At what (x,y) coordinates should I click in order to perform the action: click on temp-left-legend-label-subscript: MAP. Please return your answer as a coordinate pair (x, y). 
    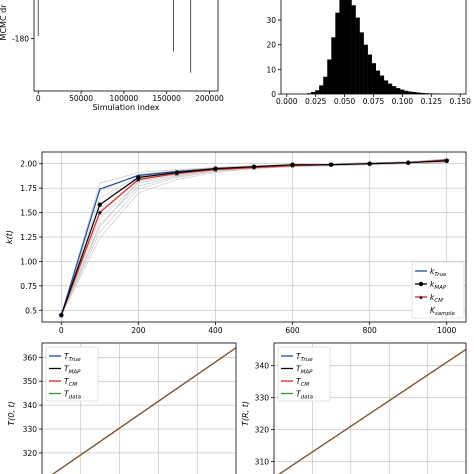
    Looking at the image, I should click on (75, 373).